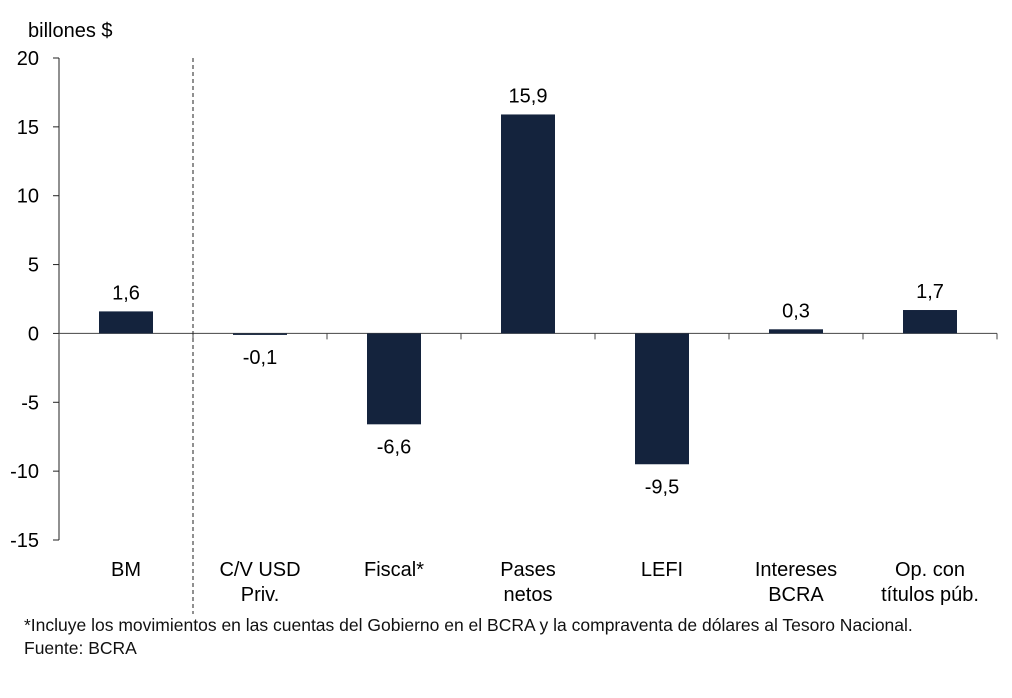 This screenshot has width=1012, height=698. Describe the element at coordinates (33, 334) in the screenshot. I see `y-tick-label: 0` at that location.